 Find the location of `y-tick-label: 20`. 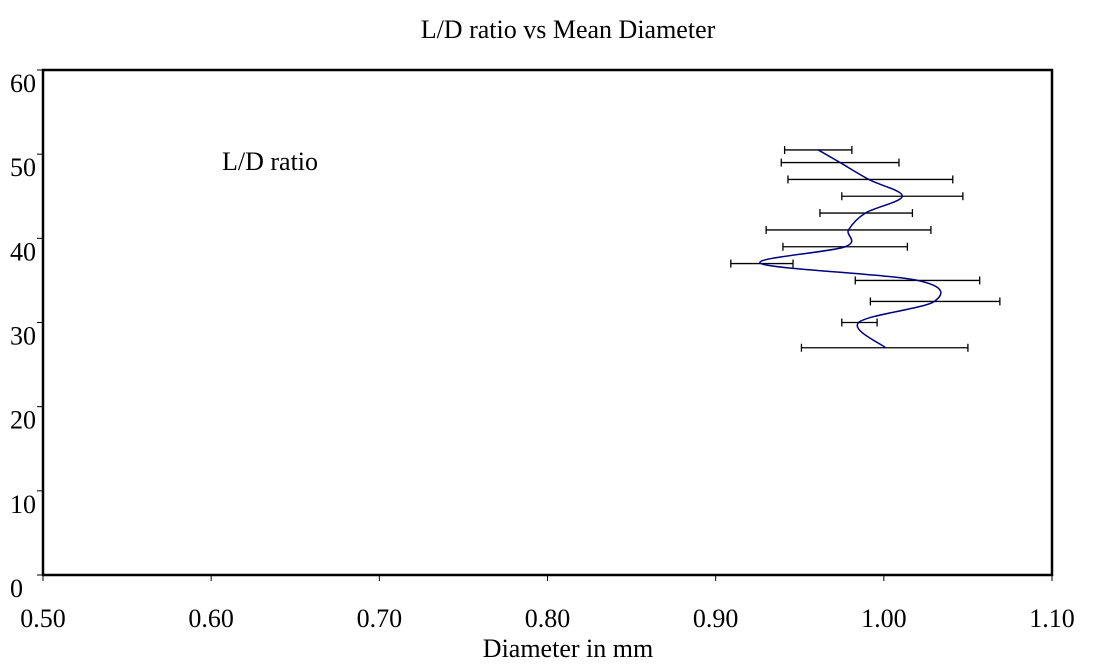

y-tick-label: 20 is located at coordinates (23, 420).